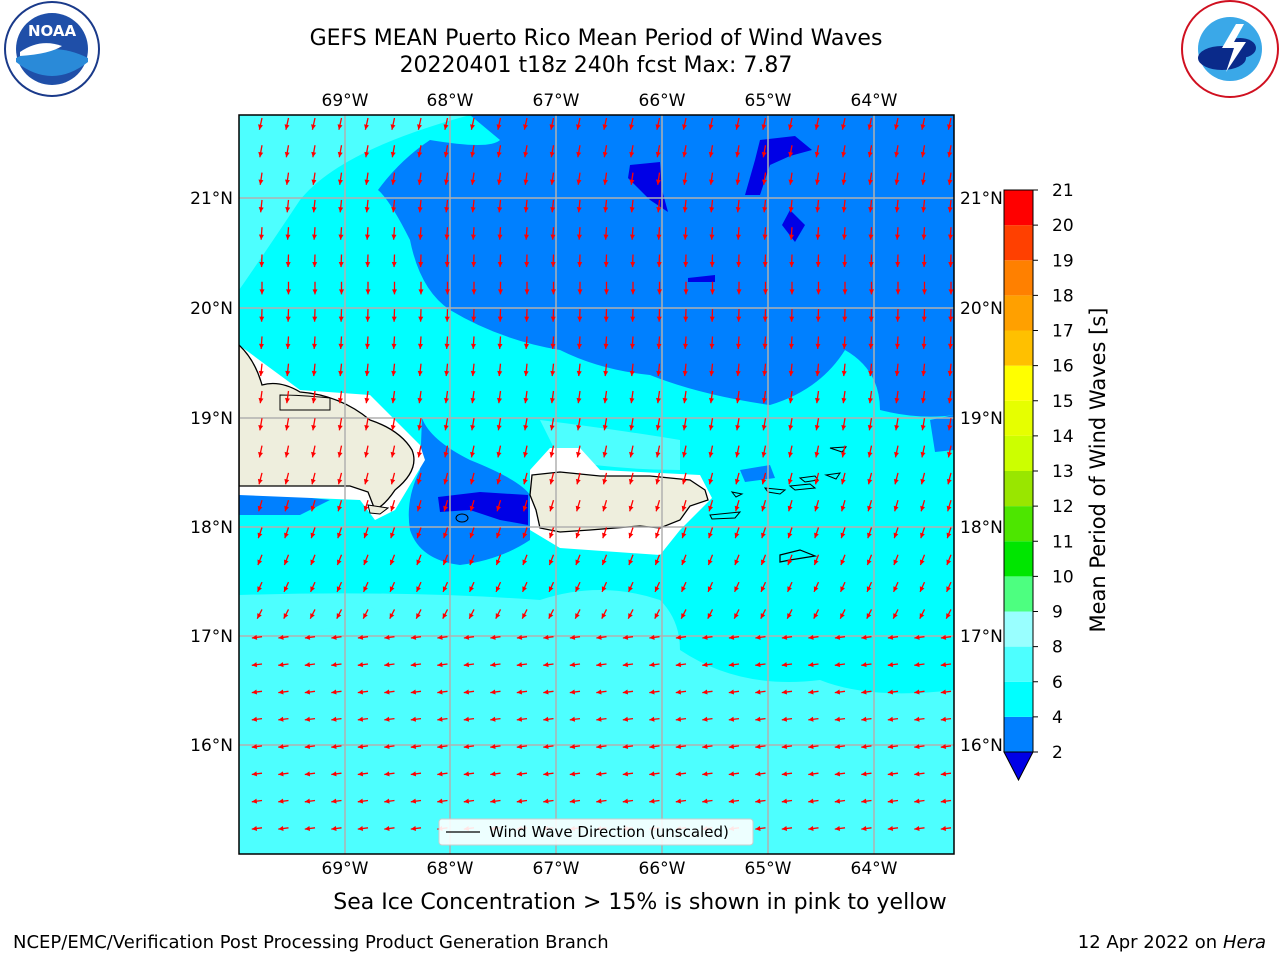 Image resolution: width=1280 pixels, height=960 pixels. I want to click on colorbar-tick-label: 11, so click(1063, 542).